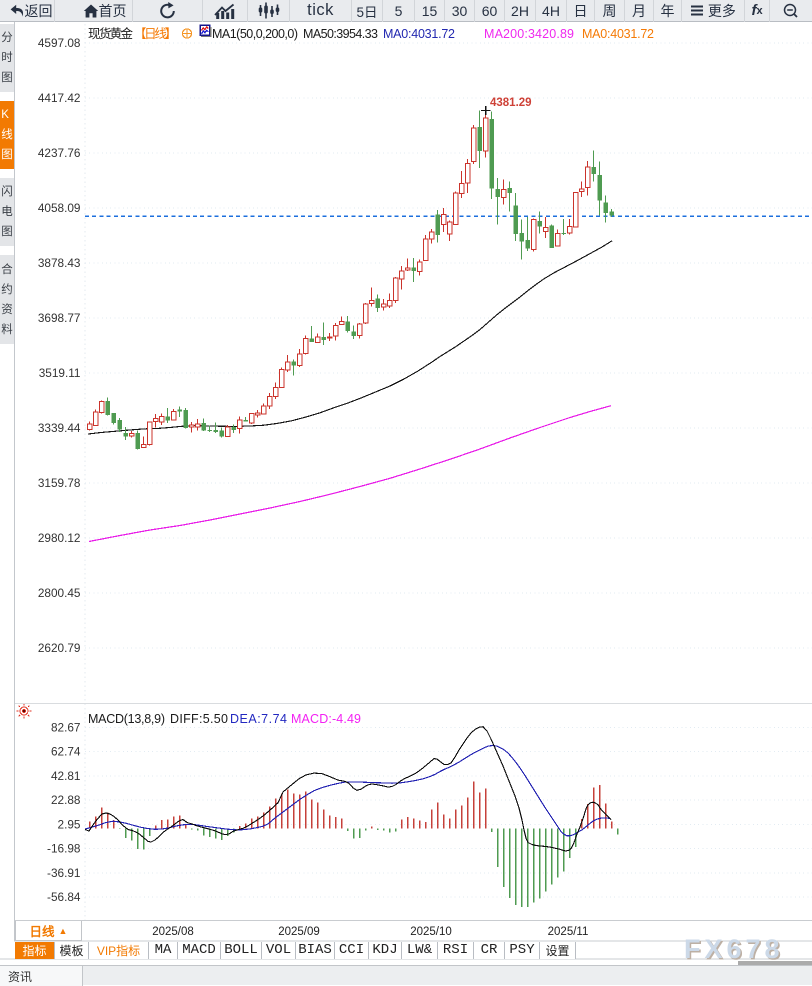 The height and width of the screenshot is (986, 812). What do you see at coordinates (59, 648) in the screenshot?
I see `svg-text: 2620.79` at bounding box center [59, 648].